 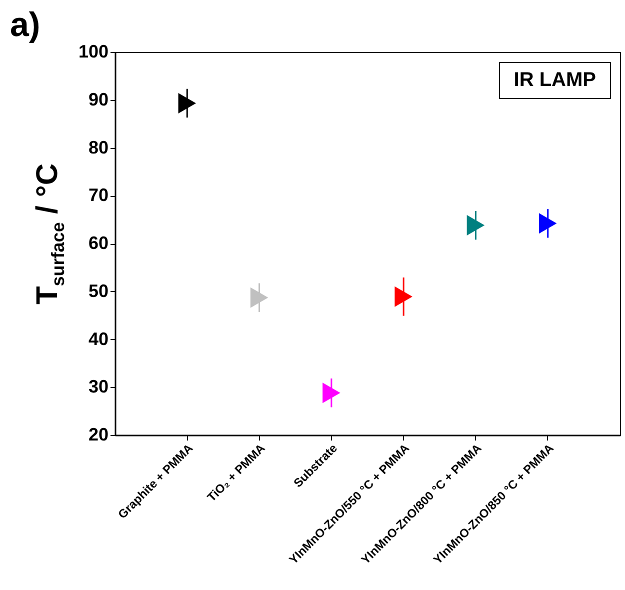 What do you see at coordinates (98, 99) in the screenshot?
I see `y-tick-label: 90` at bounding box center [98, 99].